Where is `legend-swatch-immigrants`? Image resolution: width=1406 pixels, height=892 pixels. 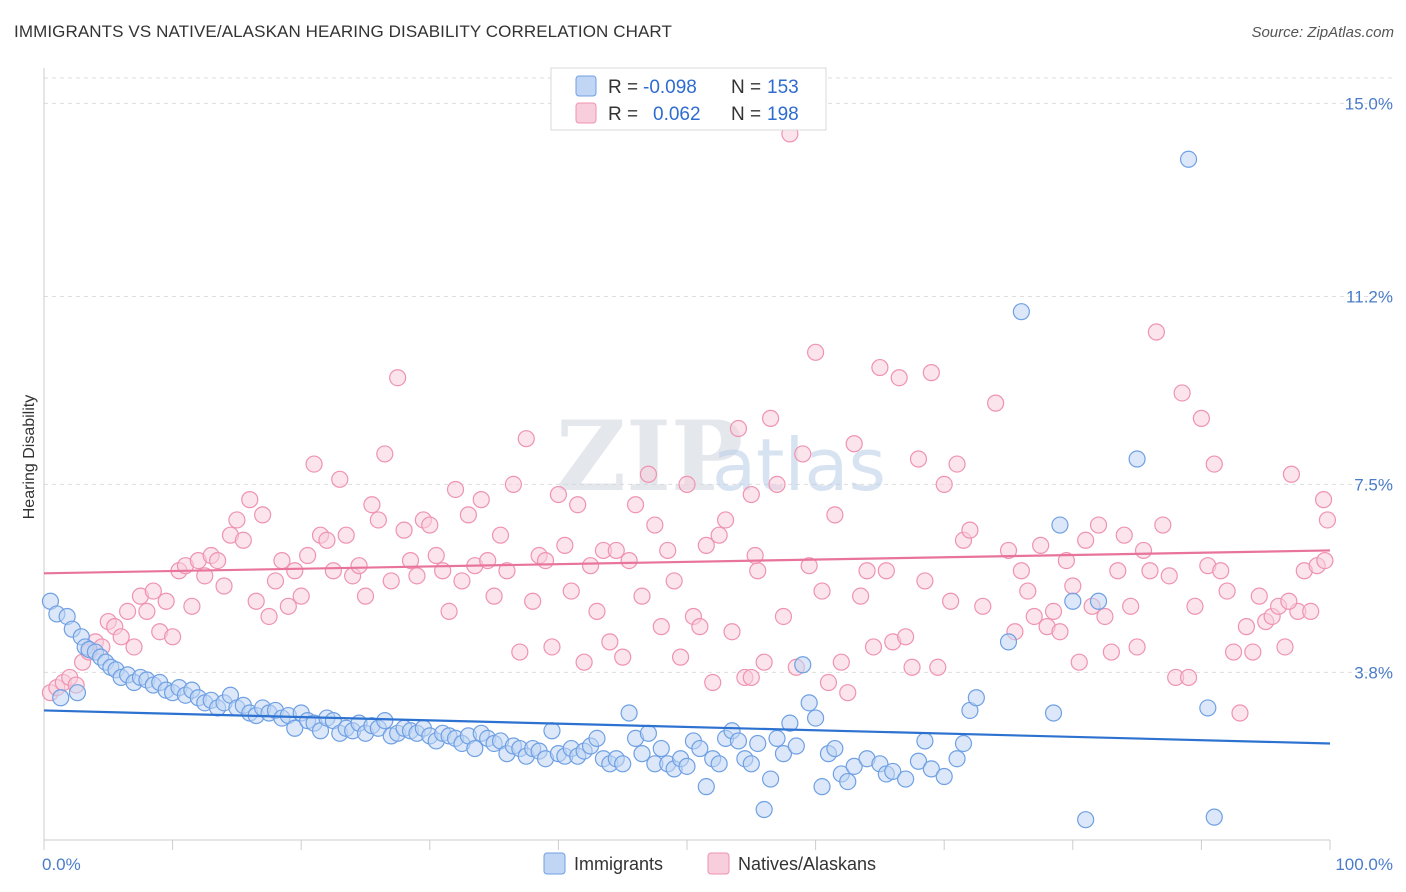 legend-swatch-immigrants is located at coordinates (586, 86).